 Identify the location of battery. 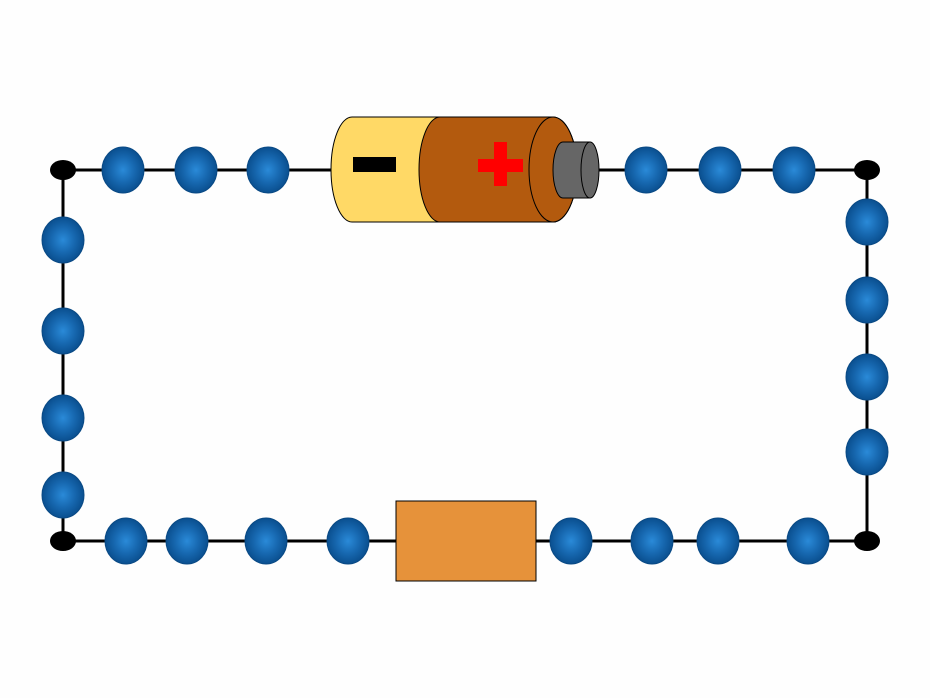
(465, 169).